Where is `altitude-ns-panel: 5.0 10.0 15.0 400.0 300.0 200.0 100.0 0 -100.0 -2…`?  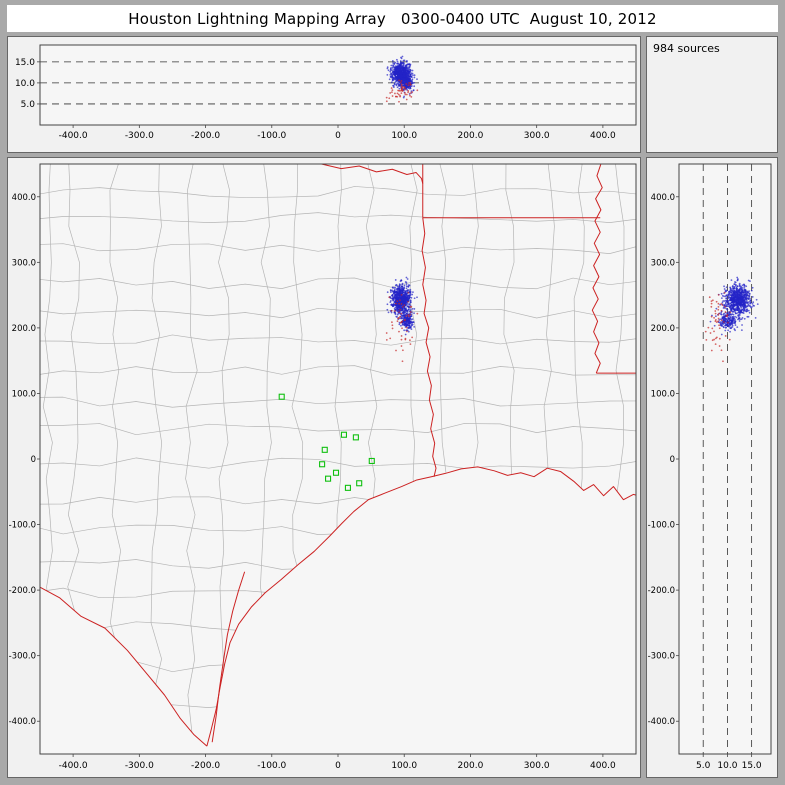
altitude-ns-panel: 5.0 10.0 15.0 400.0 300.0 200.0 100.0 0 -100.0 -2… is located at coordinates (712, 467).